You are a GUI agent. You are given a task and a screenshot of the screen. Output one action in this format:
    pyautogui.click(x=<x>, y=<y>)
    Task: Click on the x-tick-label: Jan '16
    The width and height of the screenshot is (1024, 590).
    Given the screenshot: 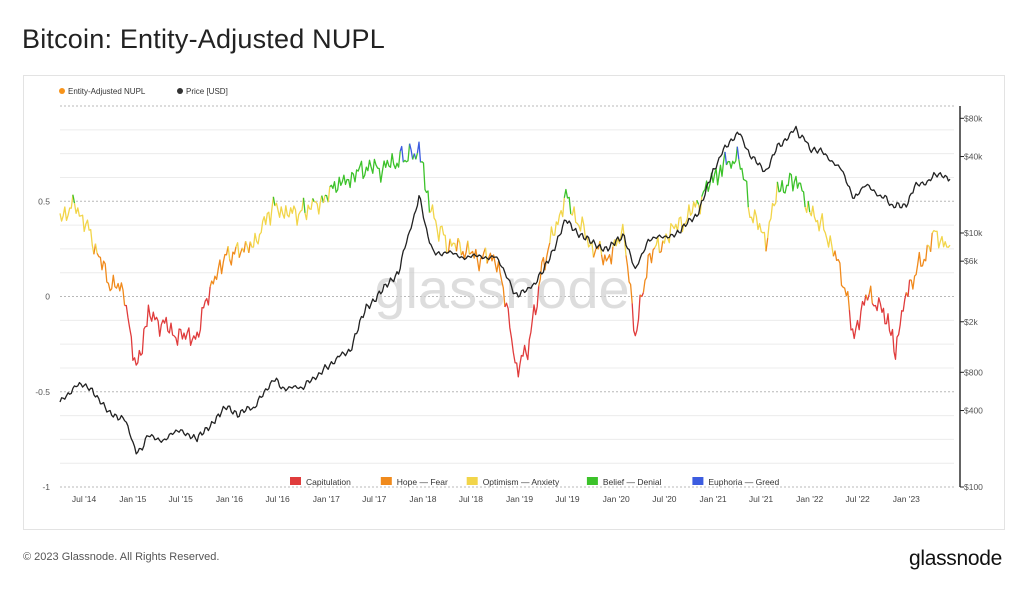 What is the action you would take?
    pyautogui.click(x=229, y=499)
    